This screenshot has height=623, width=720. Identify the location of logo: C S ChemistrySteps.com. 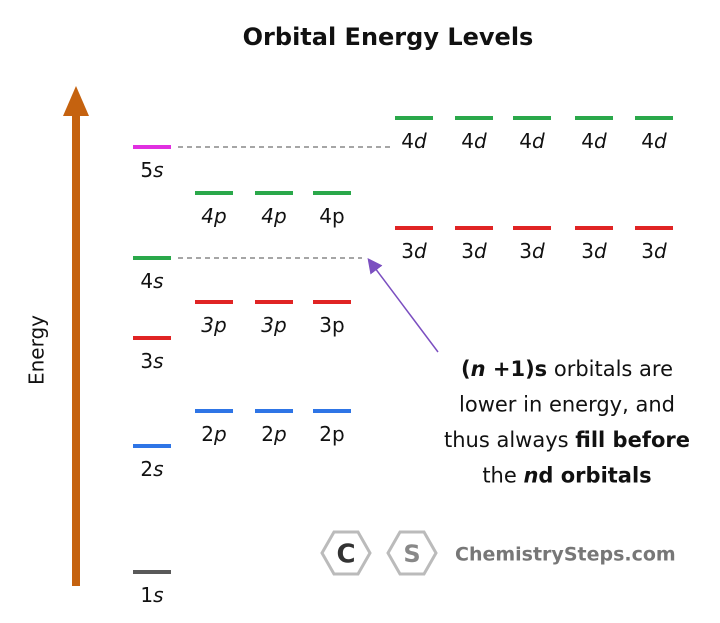
(498, 553).